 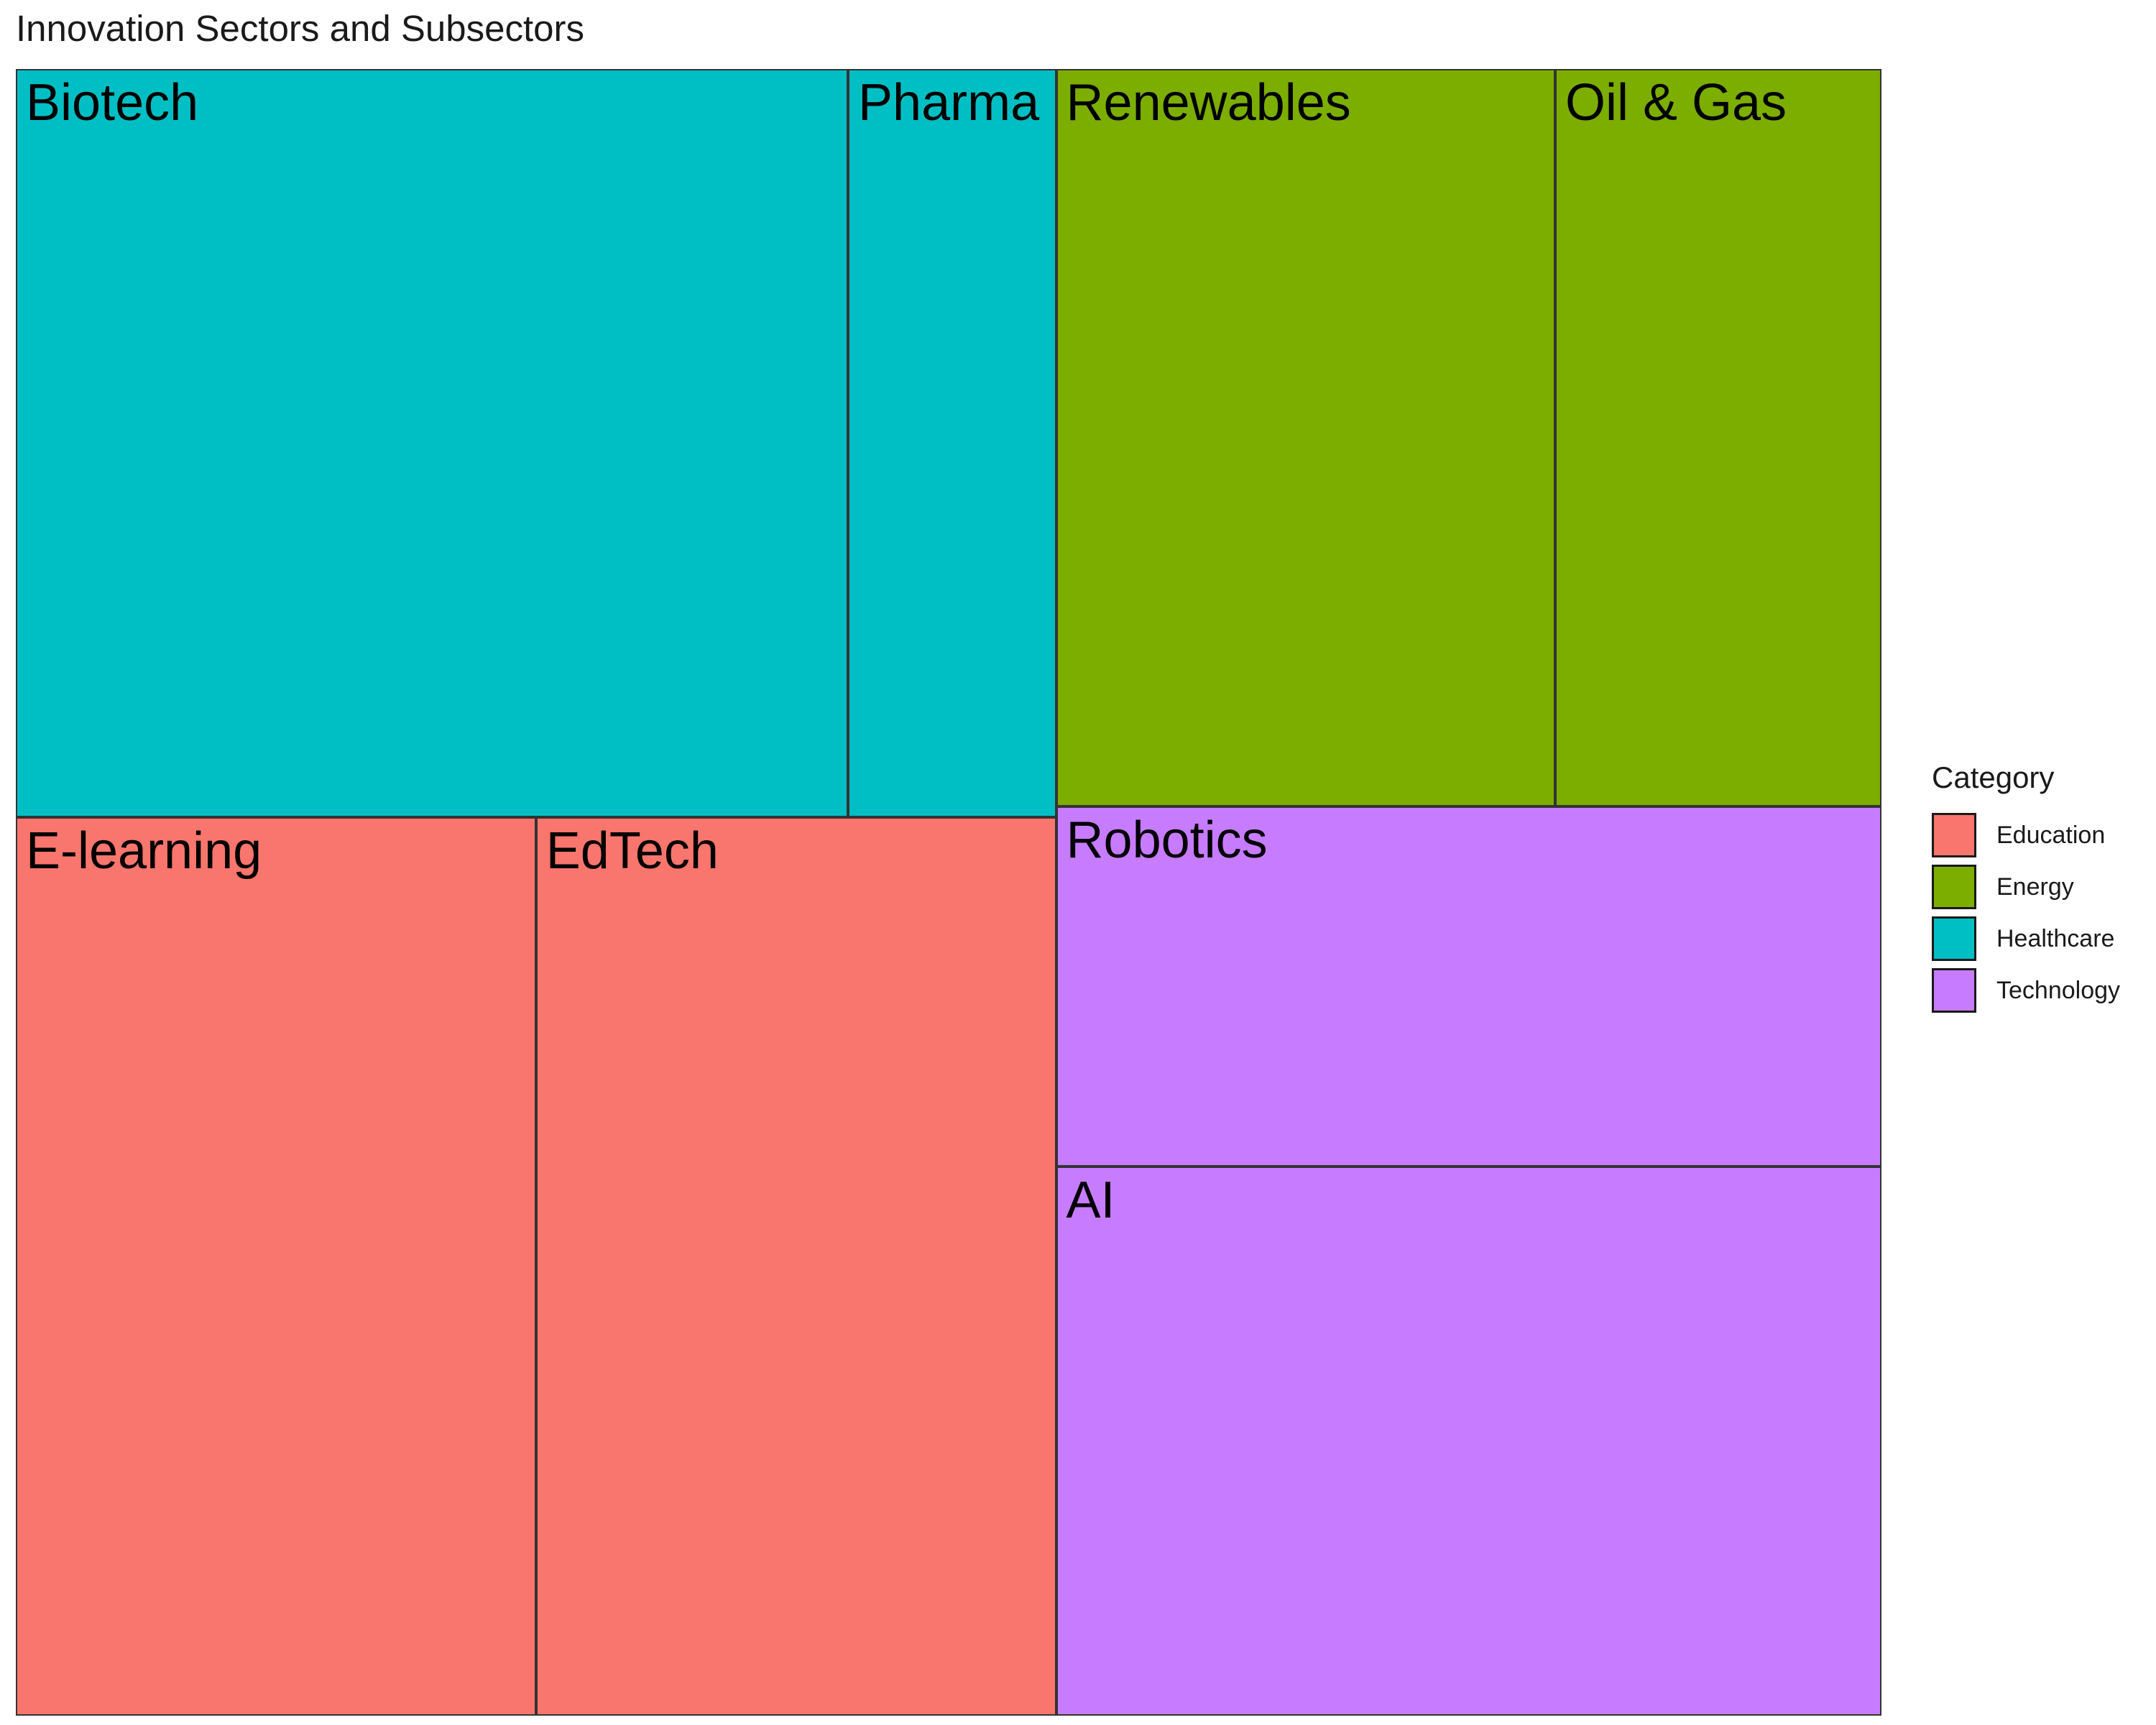 What do you see at coordinates (276, 1266) in the screenshot?
I see `treemap-tile-e-learning: E-learning` at bounding box center [276, 1266].